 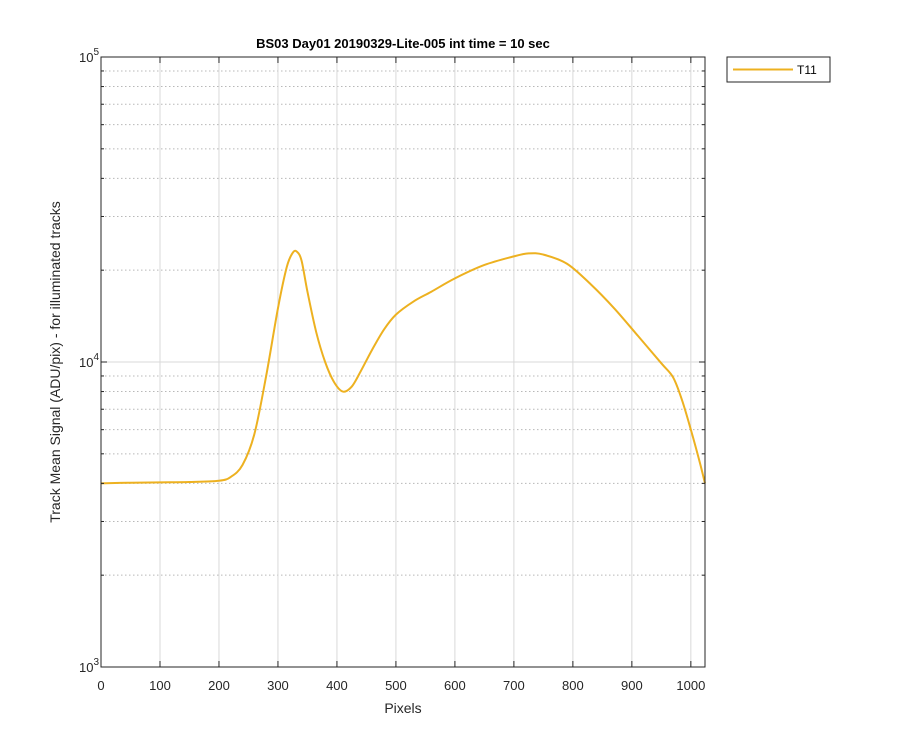 I want to click on x-tick-label: 400, so click(x=337, y=685).